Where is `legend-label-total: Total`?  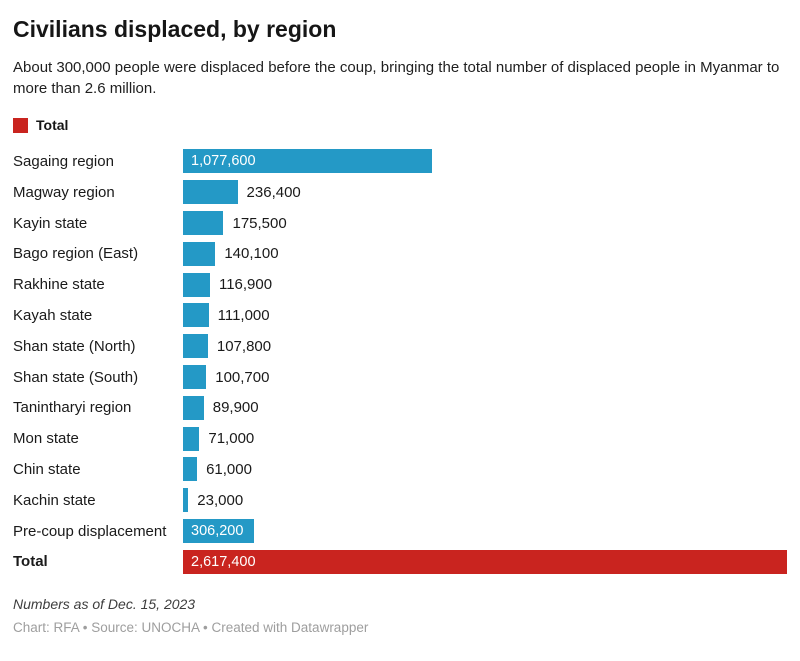 legend-label-total: Total is located at coordinates (52, 125).